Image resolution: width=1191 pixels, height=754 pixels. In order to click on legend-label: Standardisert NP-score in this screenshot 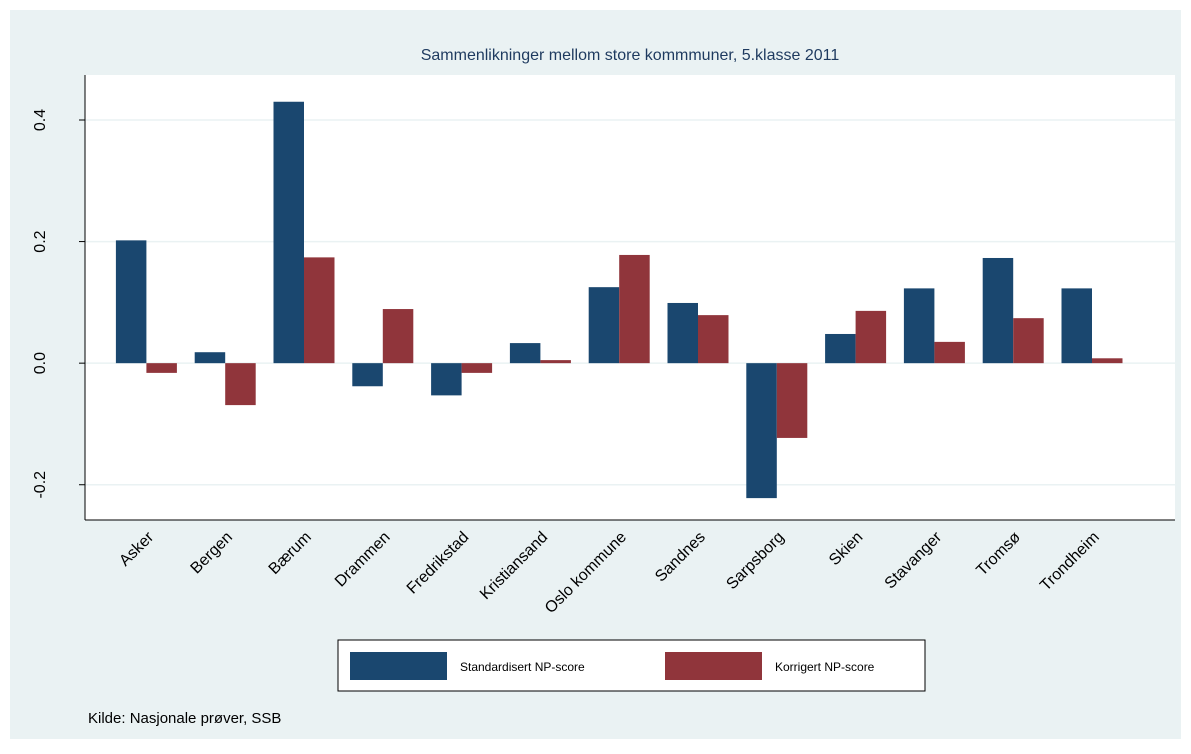, I will do `click(522, 667)`.